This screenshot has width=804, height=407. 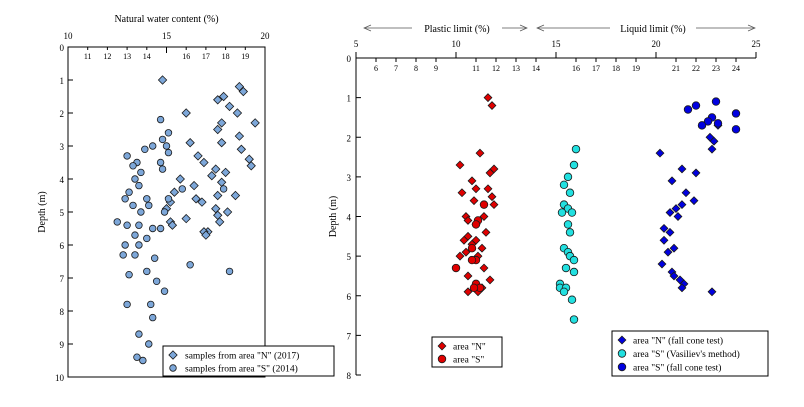 I want to click on series-area-s-plastic-limit, so click(x=470, y=246).